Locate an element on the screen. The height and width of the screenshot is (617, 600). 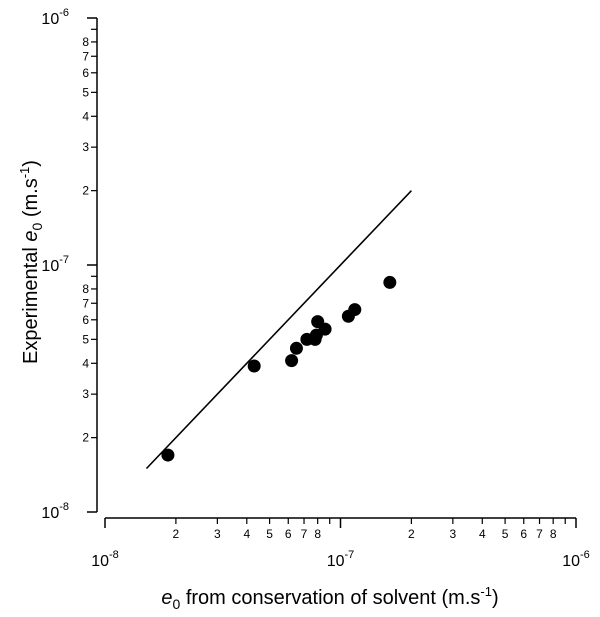
y-axis-title: Experimental e0 (m.s-1) is located at coordinates (31, 262).